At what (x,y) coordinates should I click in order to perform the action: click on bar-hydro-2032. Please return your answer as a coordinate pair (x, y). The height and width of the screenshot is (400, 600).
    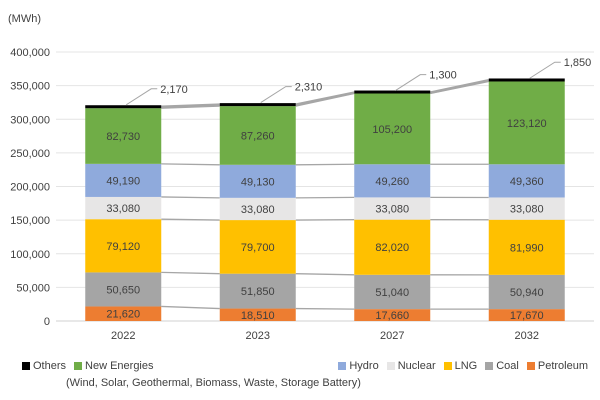
    Looking at the image, I should click on (526, 181).